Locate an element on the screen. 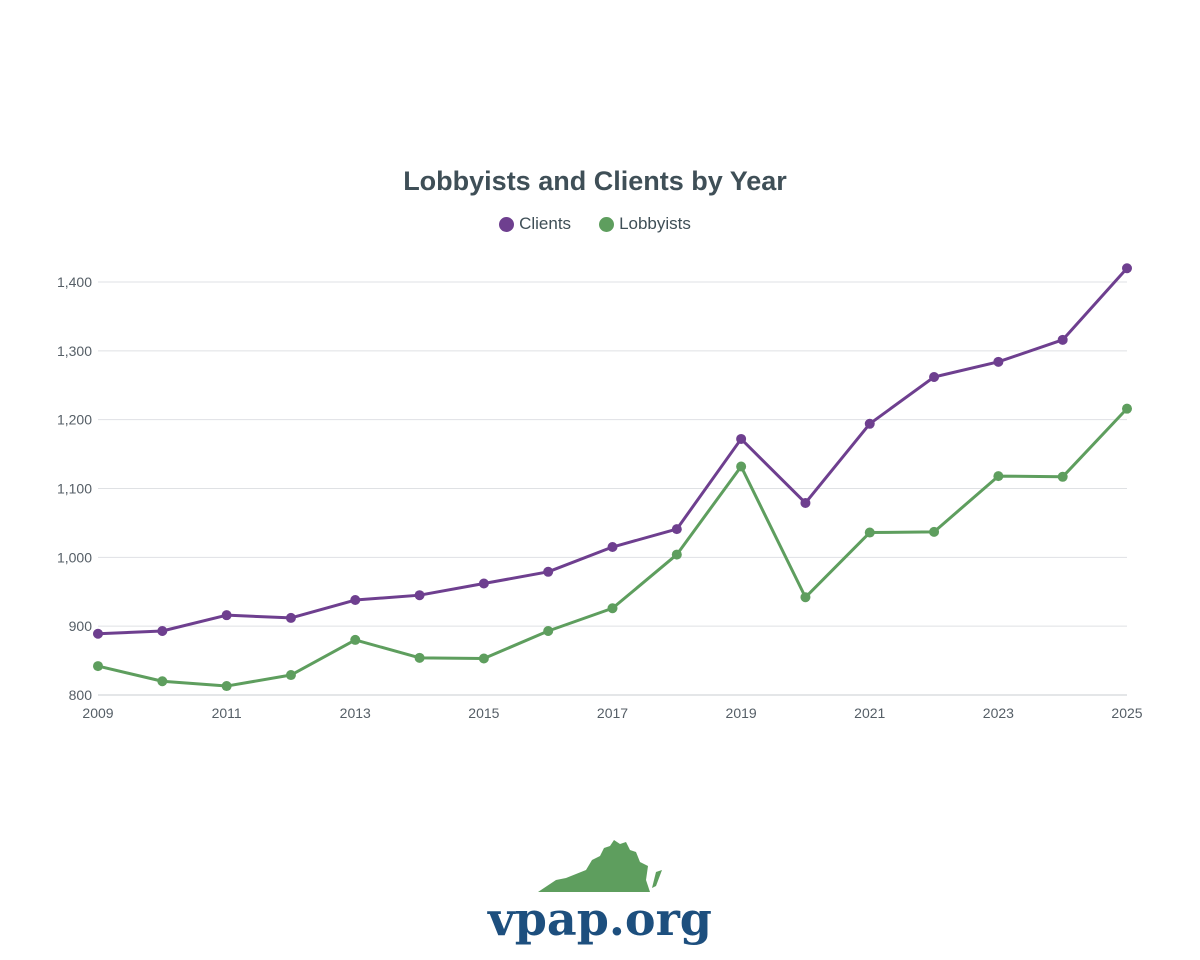 This screenshot has height=960, width=1200. legend-item-lobbyists: Lobbyists is located at coordinates (645, 224).